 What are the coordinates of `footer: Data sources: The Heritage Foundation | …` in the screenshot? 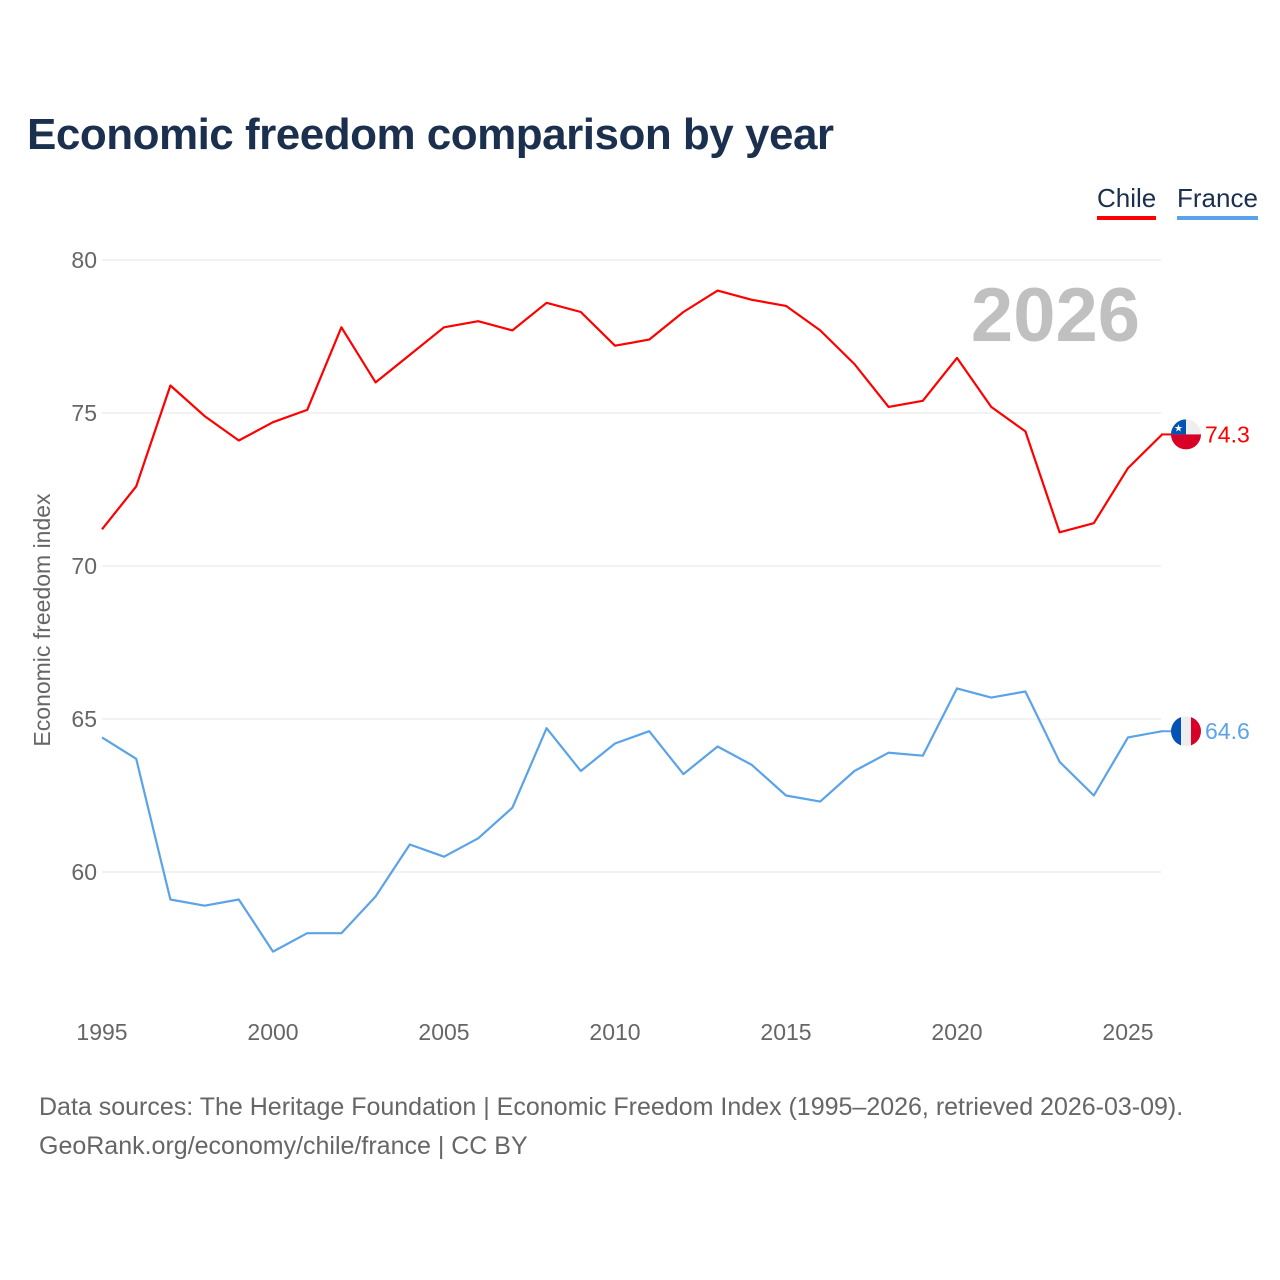 It's located at (611, 1127).